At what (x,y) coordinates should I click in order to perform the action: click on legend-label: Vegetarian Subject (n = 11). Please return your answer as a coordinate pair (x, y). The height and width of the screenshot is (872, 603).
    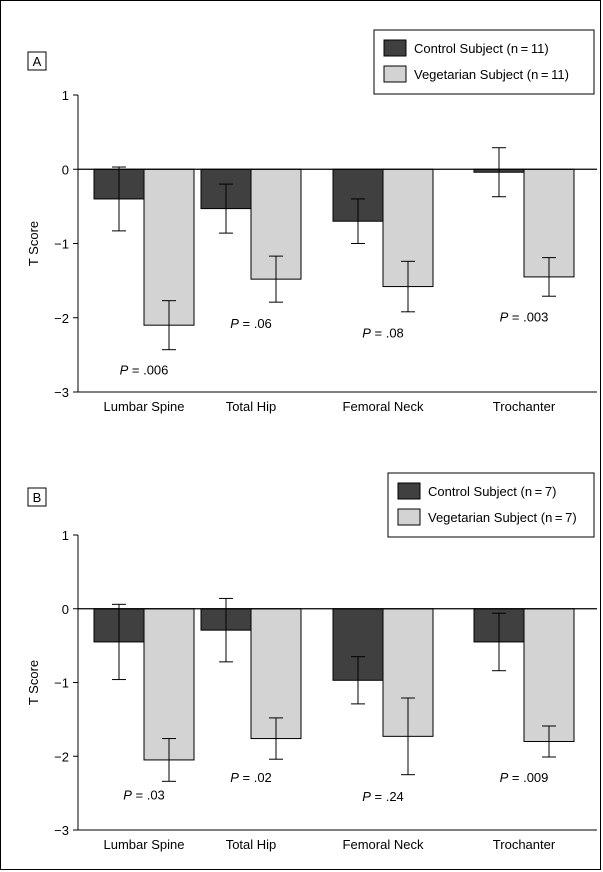
    Looking at the image, I should click on (491, 74).